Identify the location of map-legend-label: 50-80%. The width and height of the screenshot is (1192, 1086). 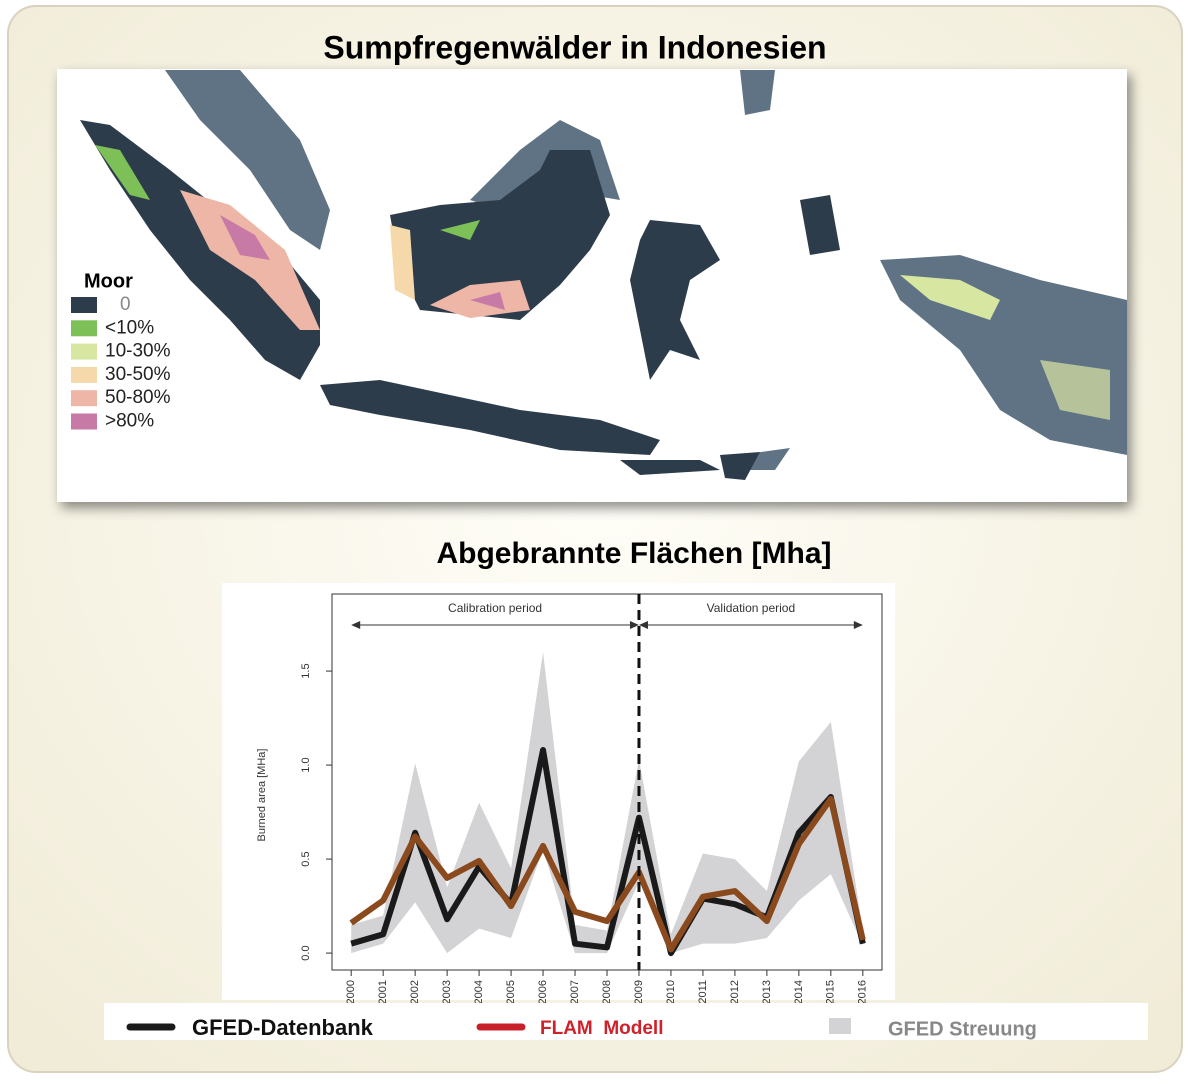
(138, 397).